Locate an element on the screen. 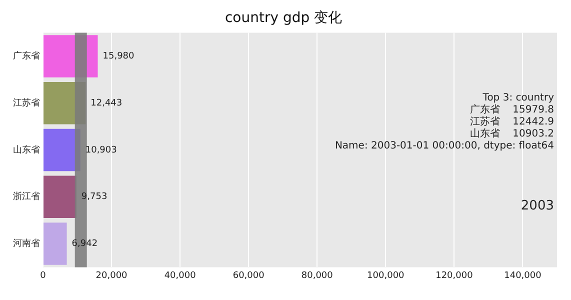  data-label: 6,942 is located at coordinates (85, 244).